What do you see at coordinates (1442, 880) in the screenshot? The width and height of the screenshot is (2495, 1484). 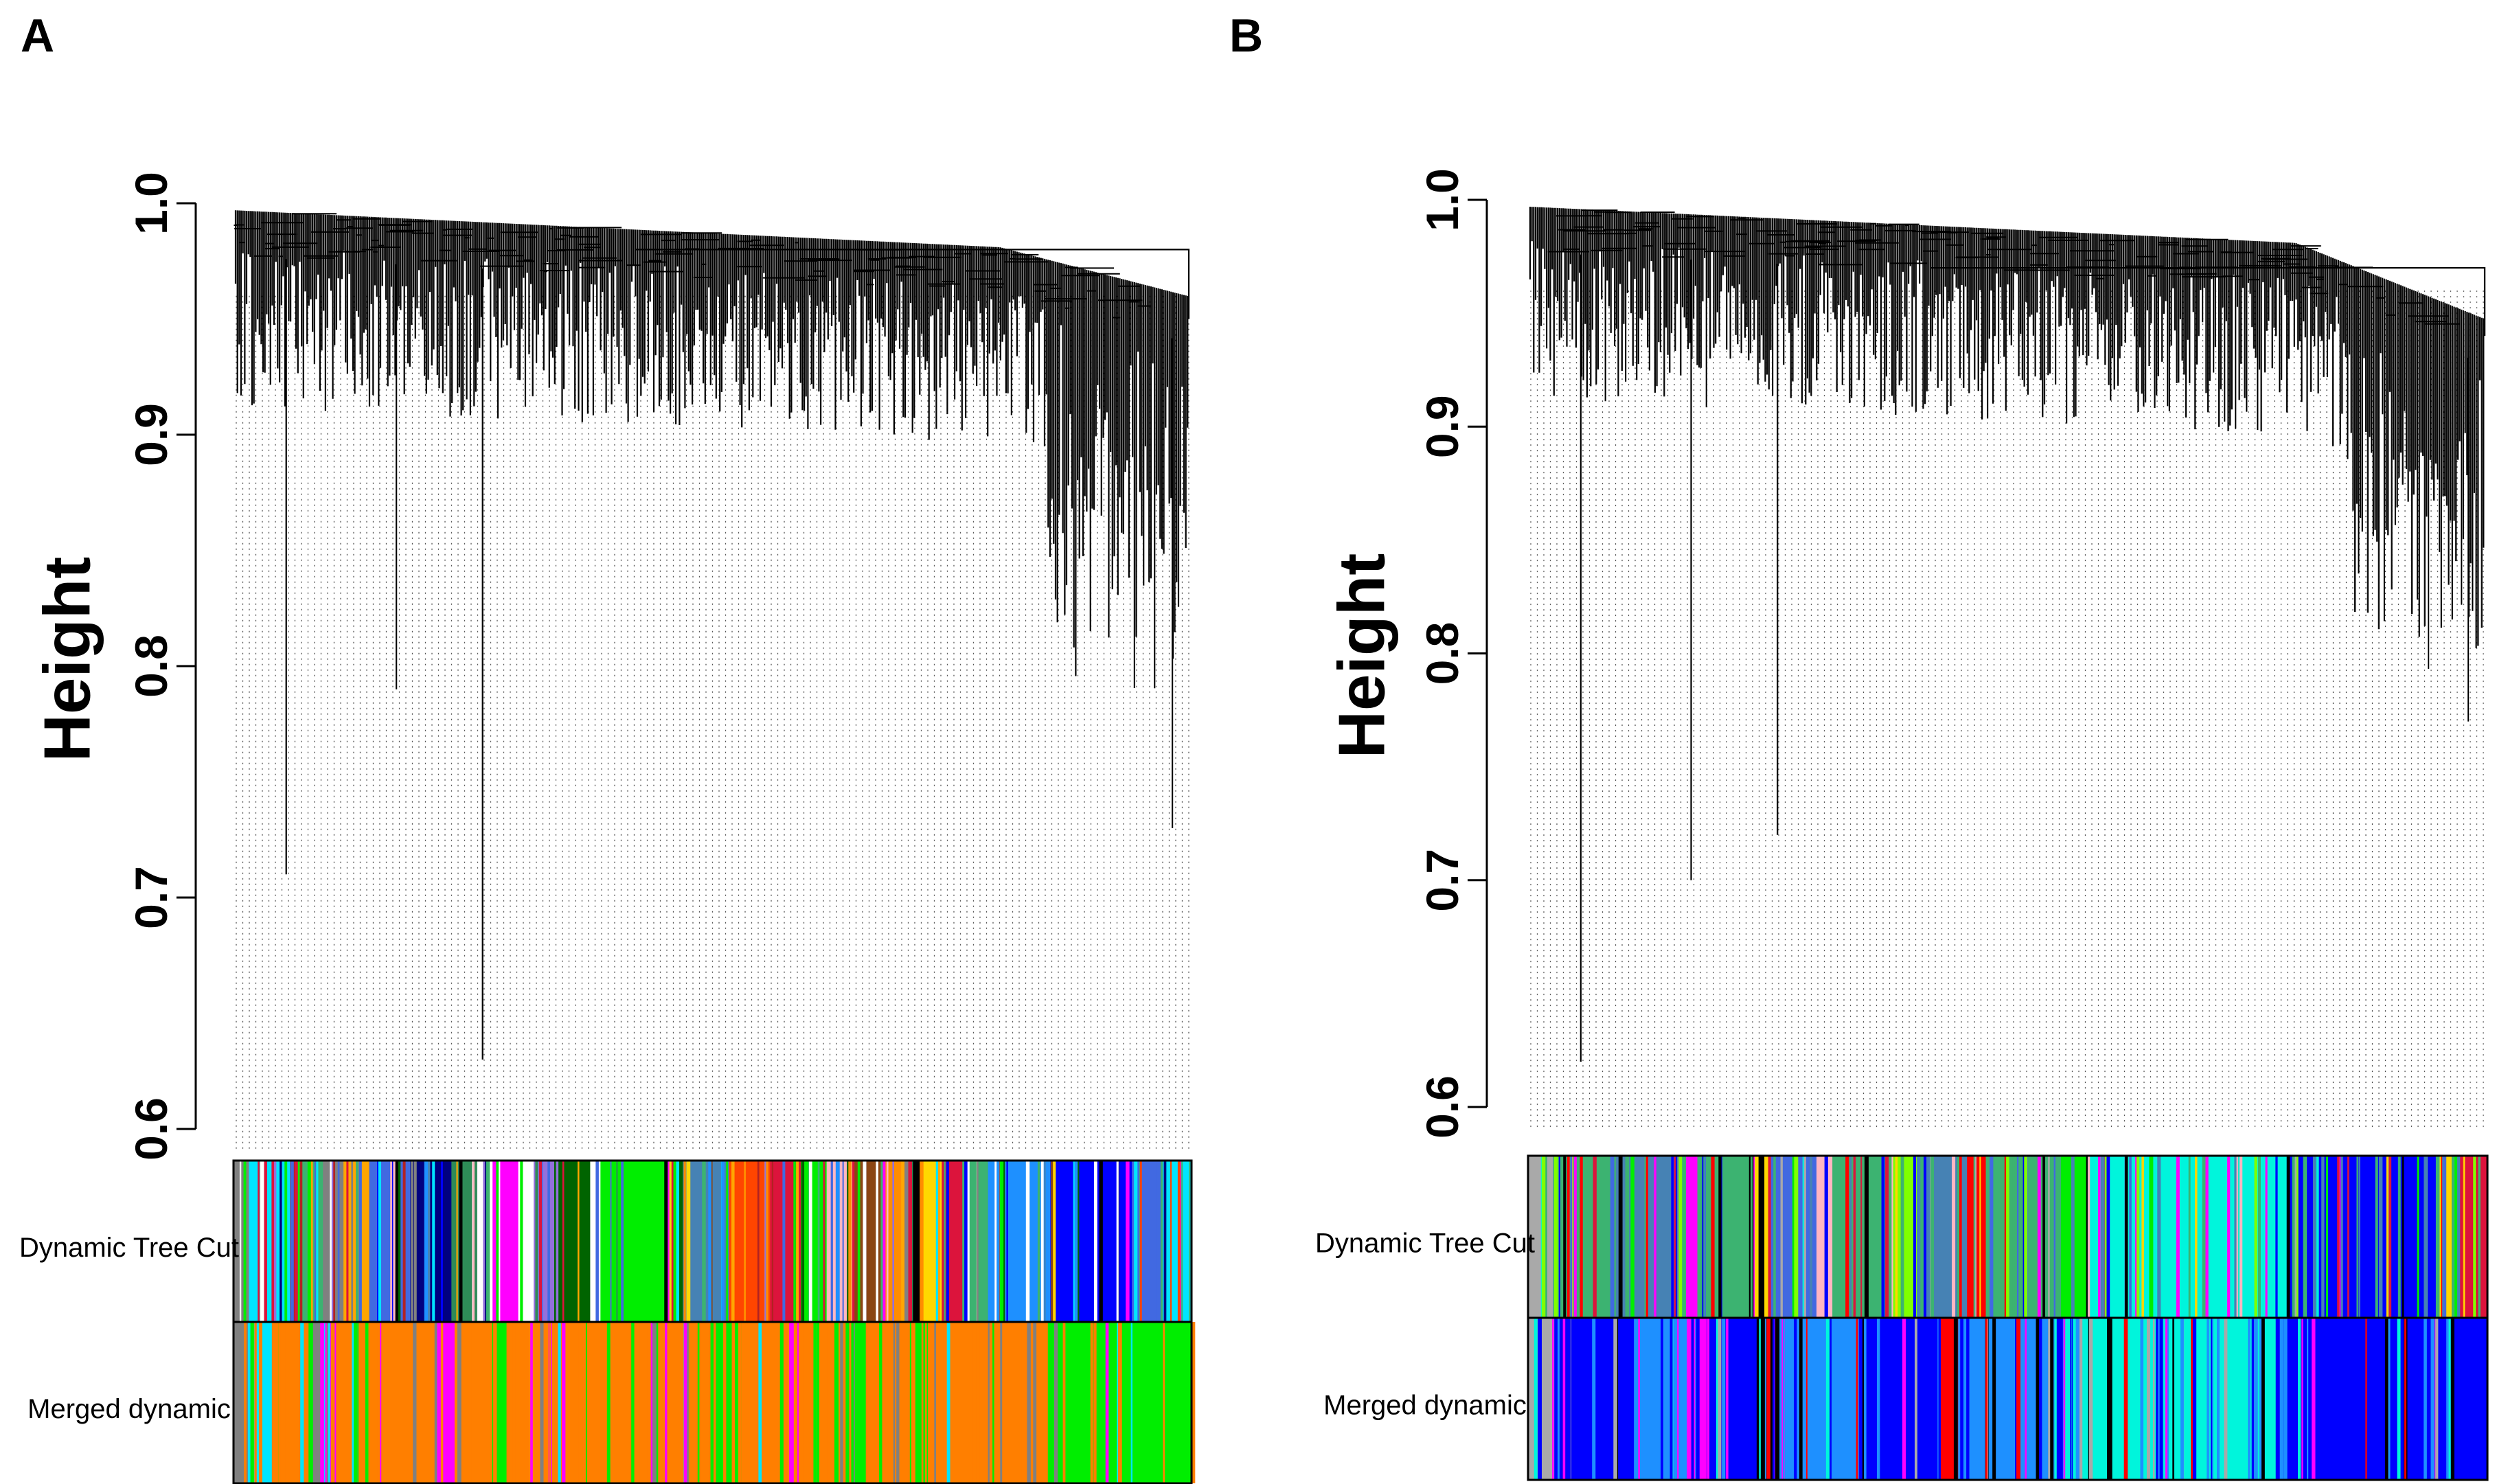 I see `y-tick-label: 0.7` at bounding box center [1442, 880].